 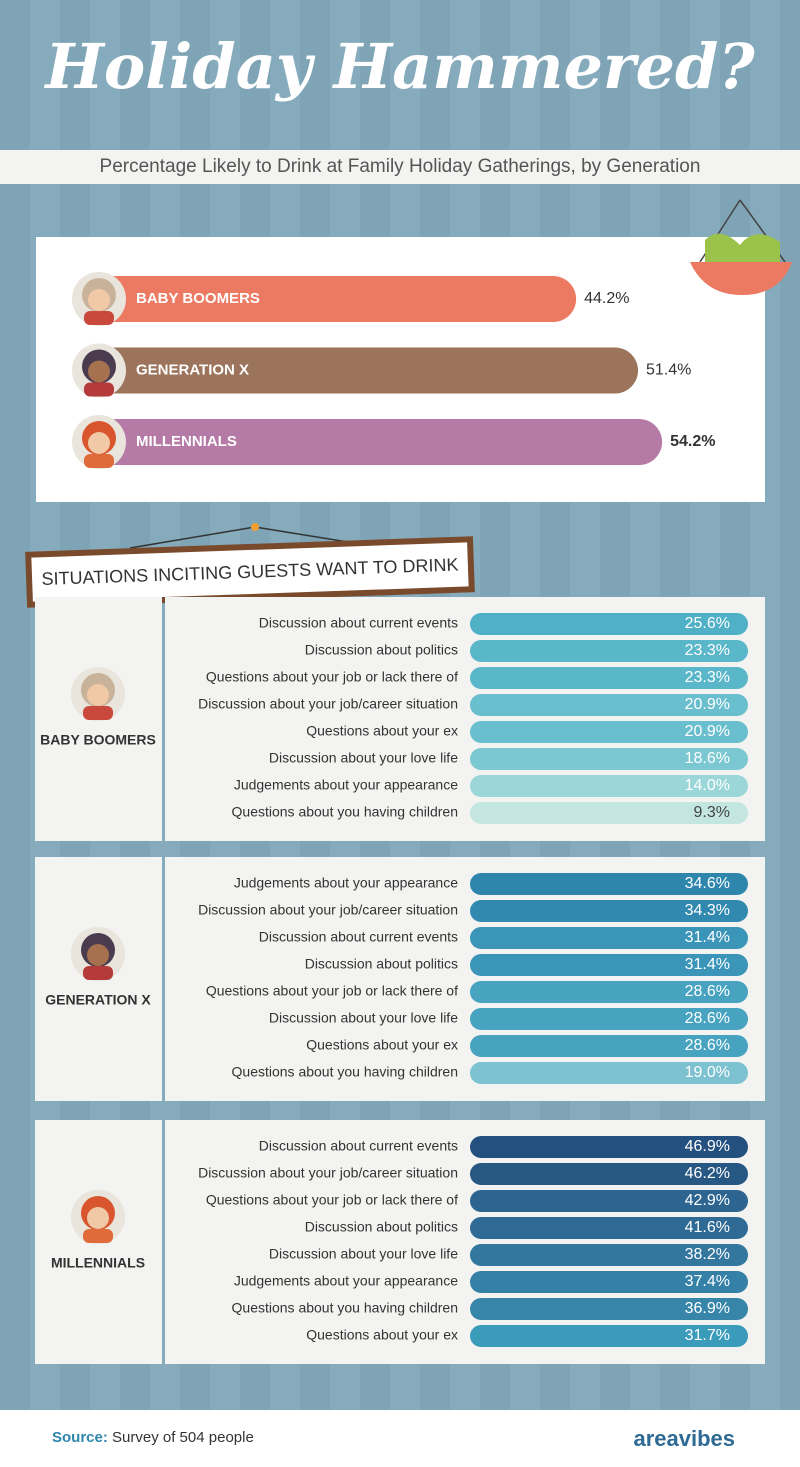 What do you see at coordinates (707, 785) in the screenshot?
I see `row-value: 14.0%` at bounding box center [707, 785].